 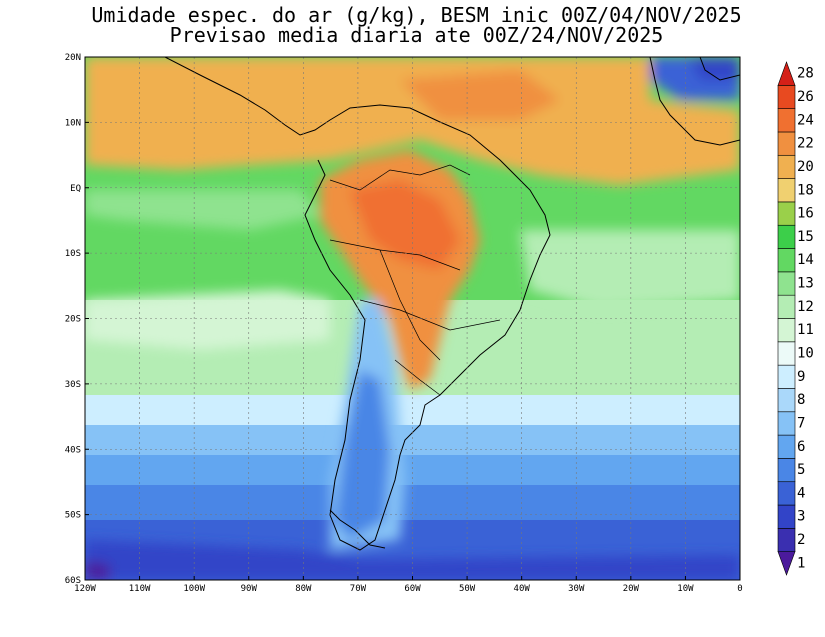 What do you see at coordinates (576, 589) in the screenshot?
I see `lon-label: 30W` at bounding box center [576, 589].